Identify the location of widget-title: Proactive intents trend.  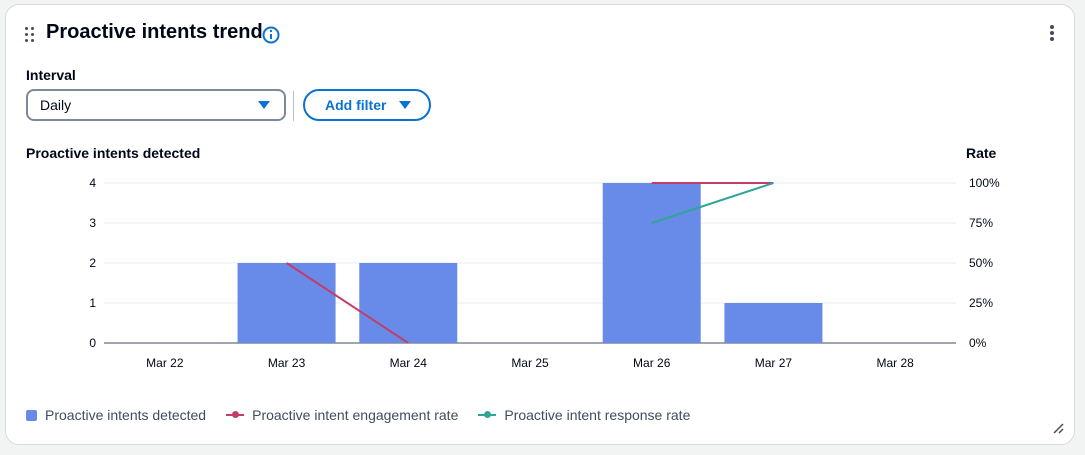
(154, 32).